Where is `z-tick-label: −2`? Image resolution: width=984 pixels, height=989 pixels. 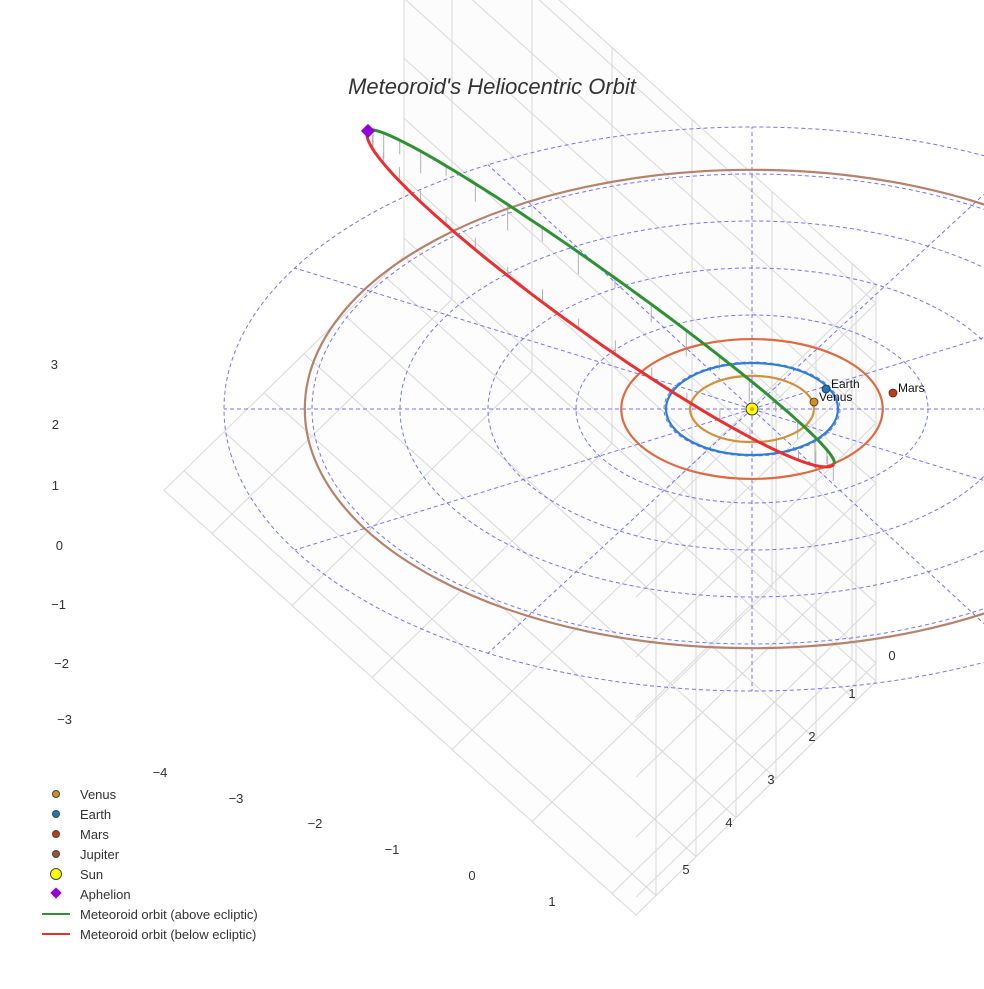
z-tick-label: −2 is located at coordinates (61, 663).